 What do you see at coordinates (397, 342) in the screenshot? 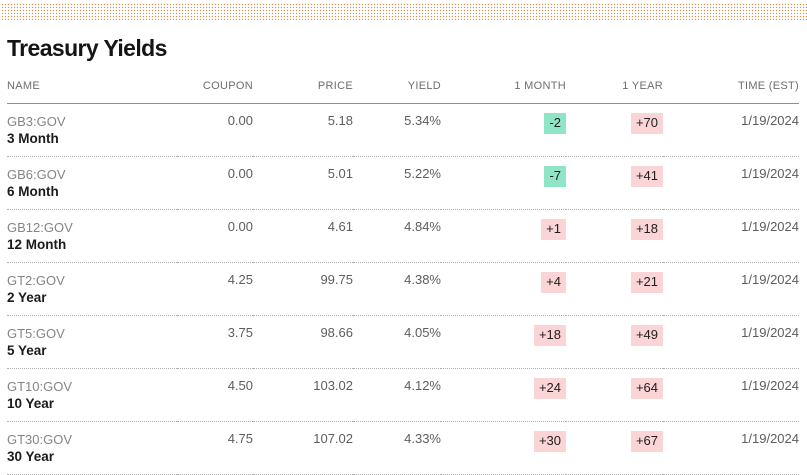
I see `yield-cell: 4.05%` at bounding box center [397, 342].